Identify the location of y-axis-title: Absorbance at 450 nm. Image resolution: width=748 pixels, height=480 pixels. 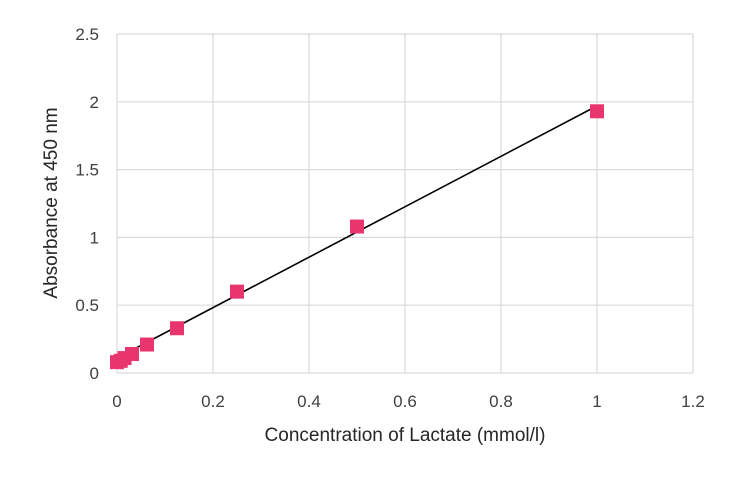
(51, 202).